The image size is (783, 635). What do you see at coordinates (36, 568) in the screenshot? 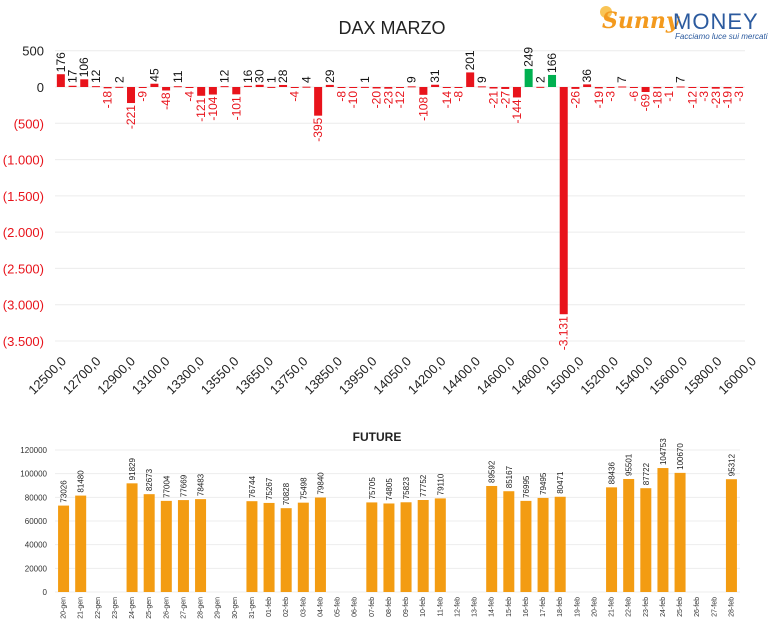
I see `y-tick-label: 20000` at bounding box center [36, 568].